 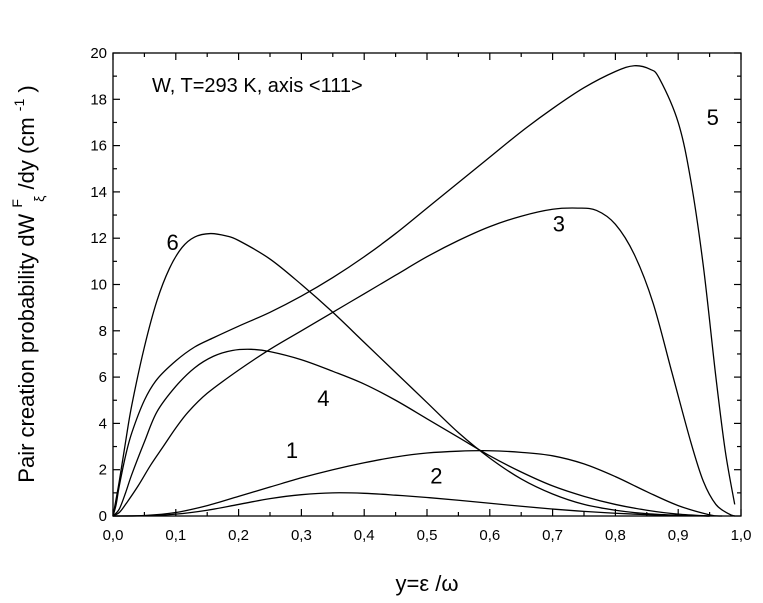 I want to click on x-tick-label: 0,0, so click(x=113, y=535).